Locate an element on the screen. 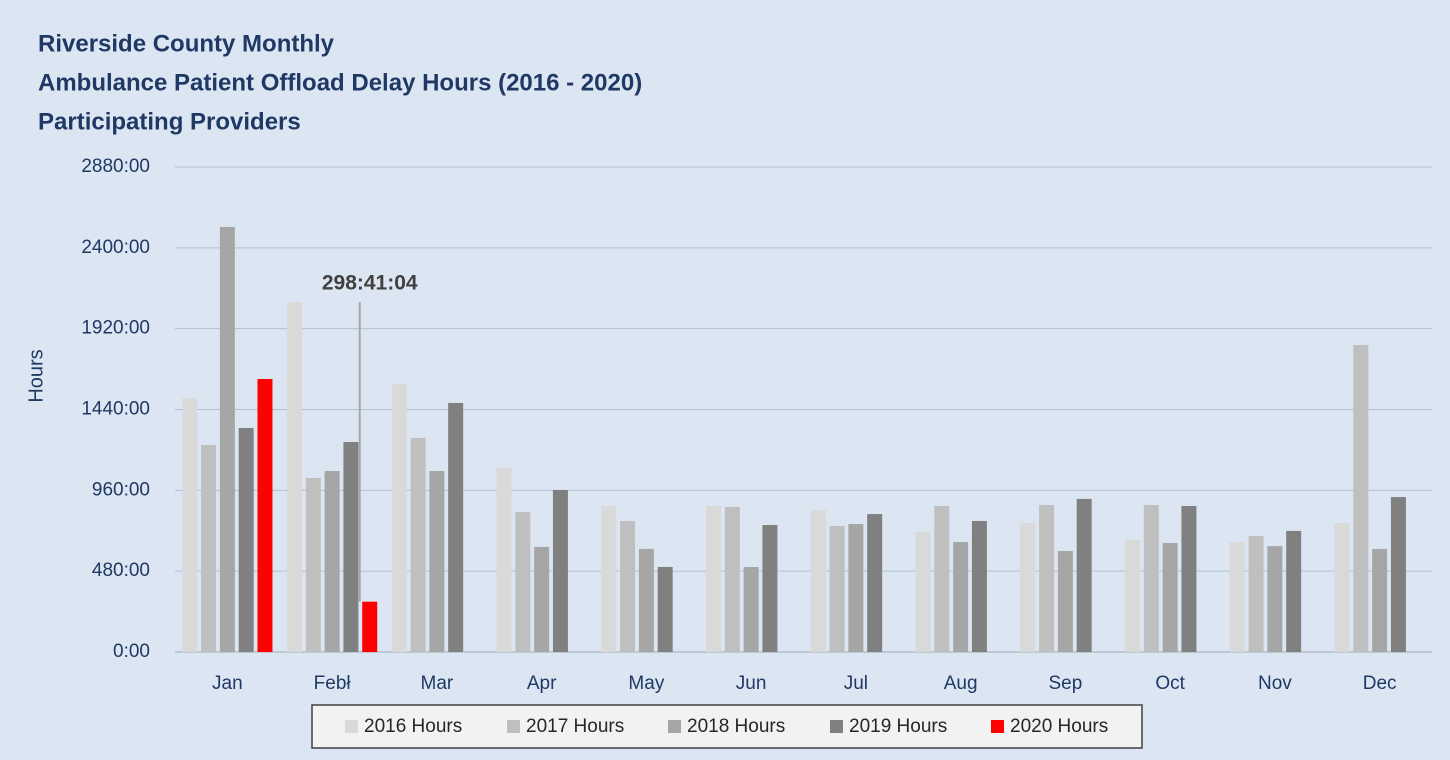  x-tick-label: Aug is located at coordinates (961, 683).